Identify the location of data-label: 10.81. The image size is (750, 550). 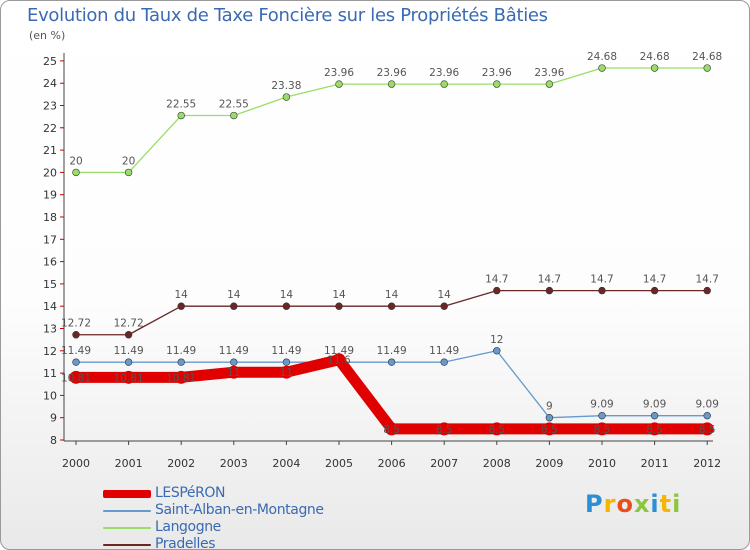
(76, 378).